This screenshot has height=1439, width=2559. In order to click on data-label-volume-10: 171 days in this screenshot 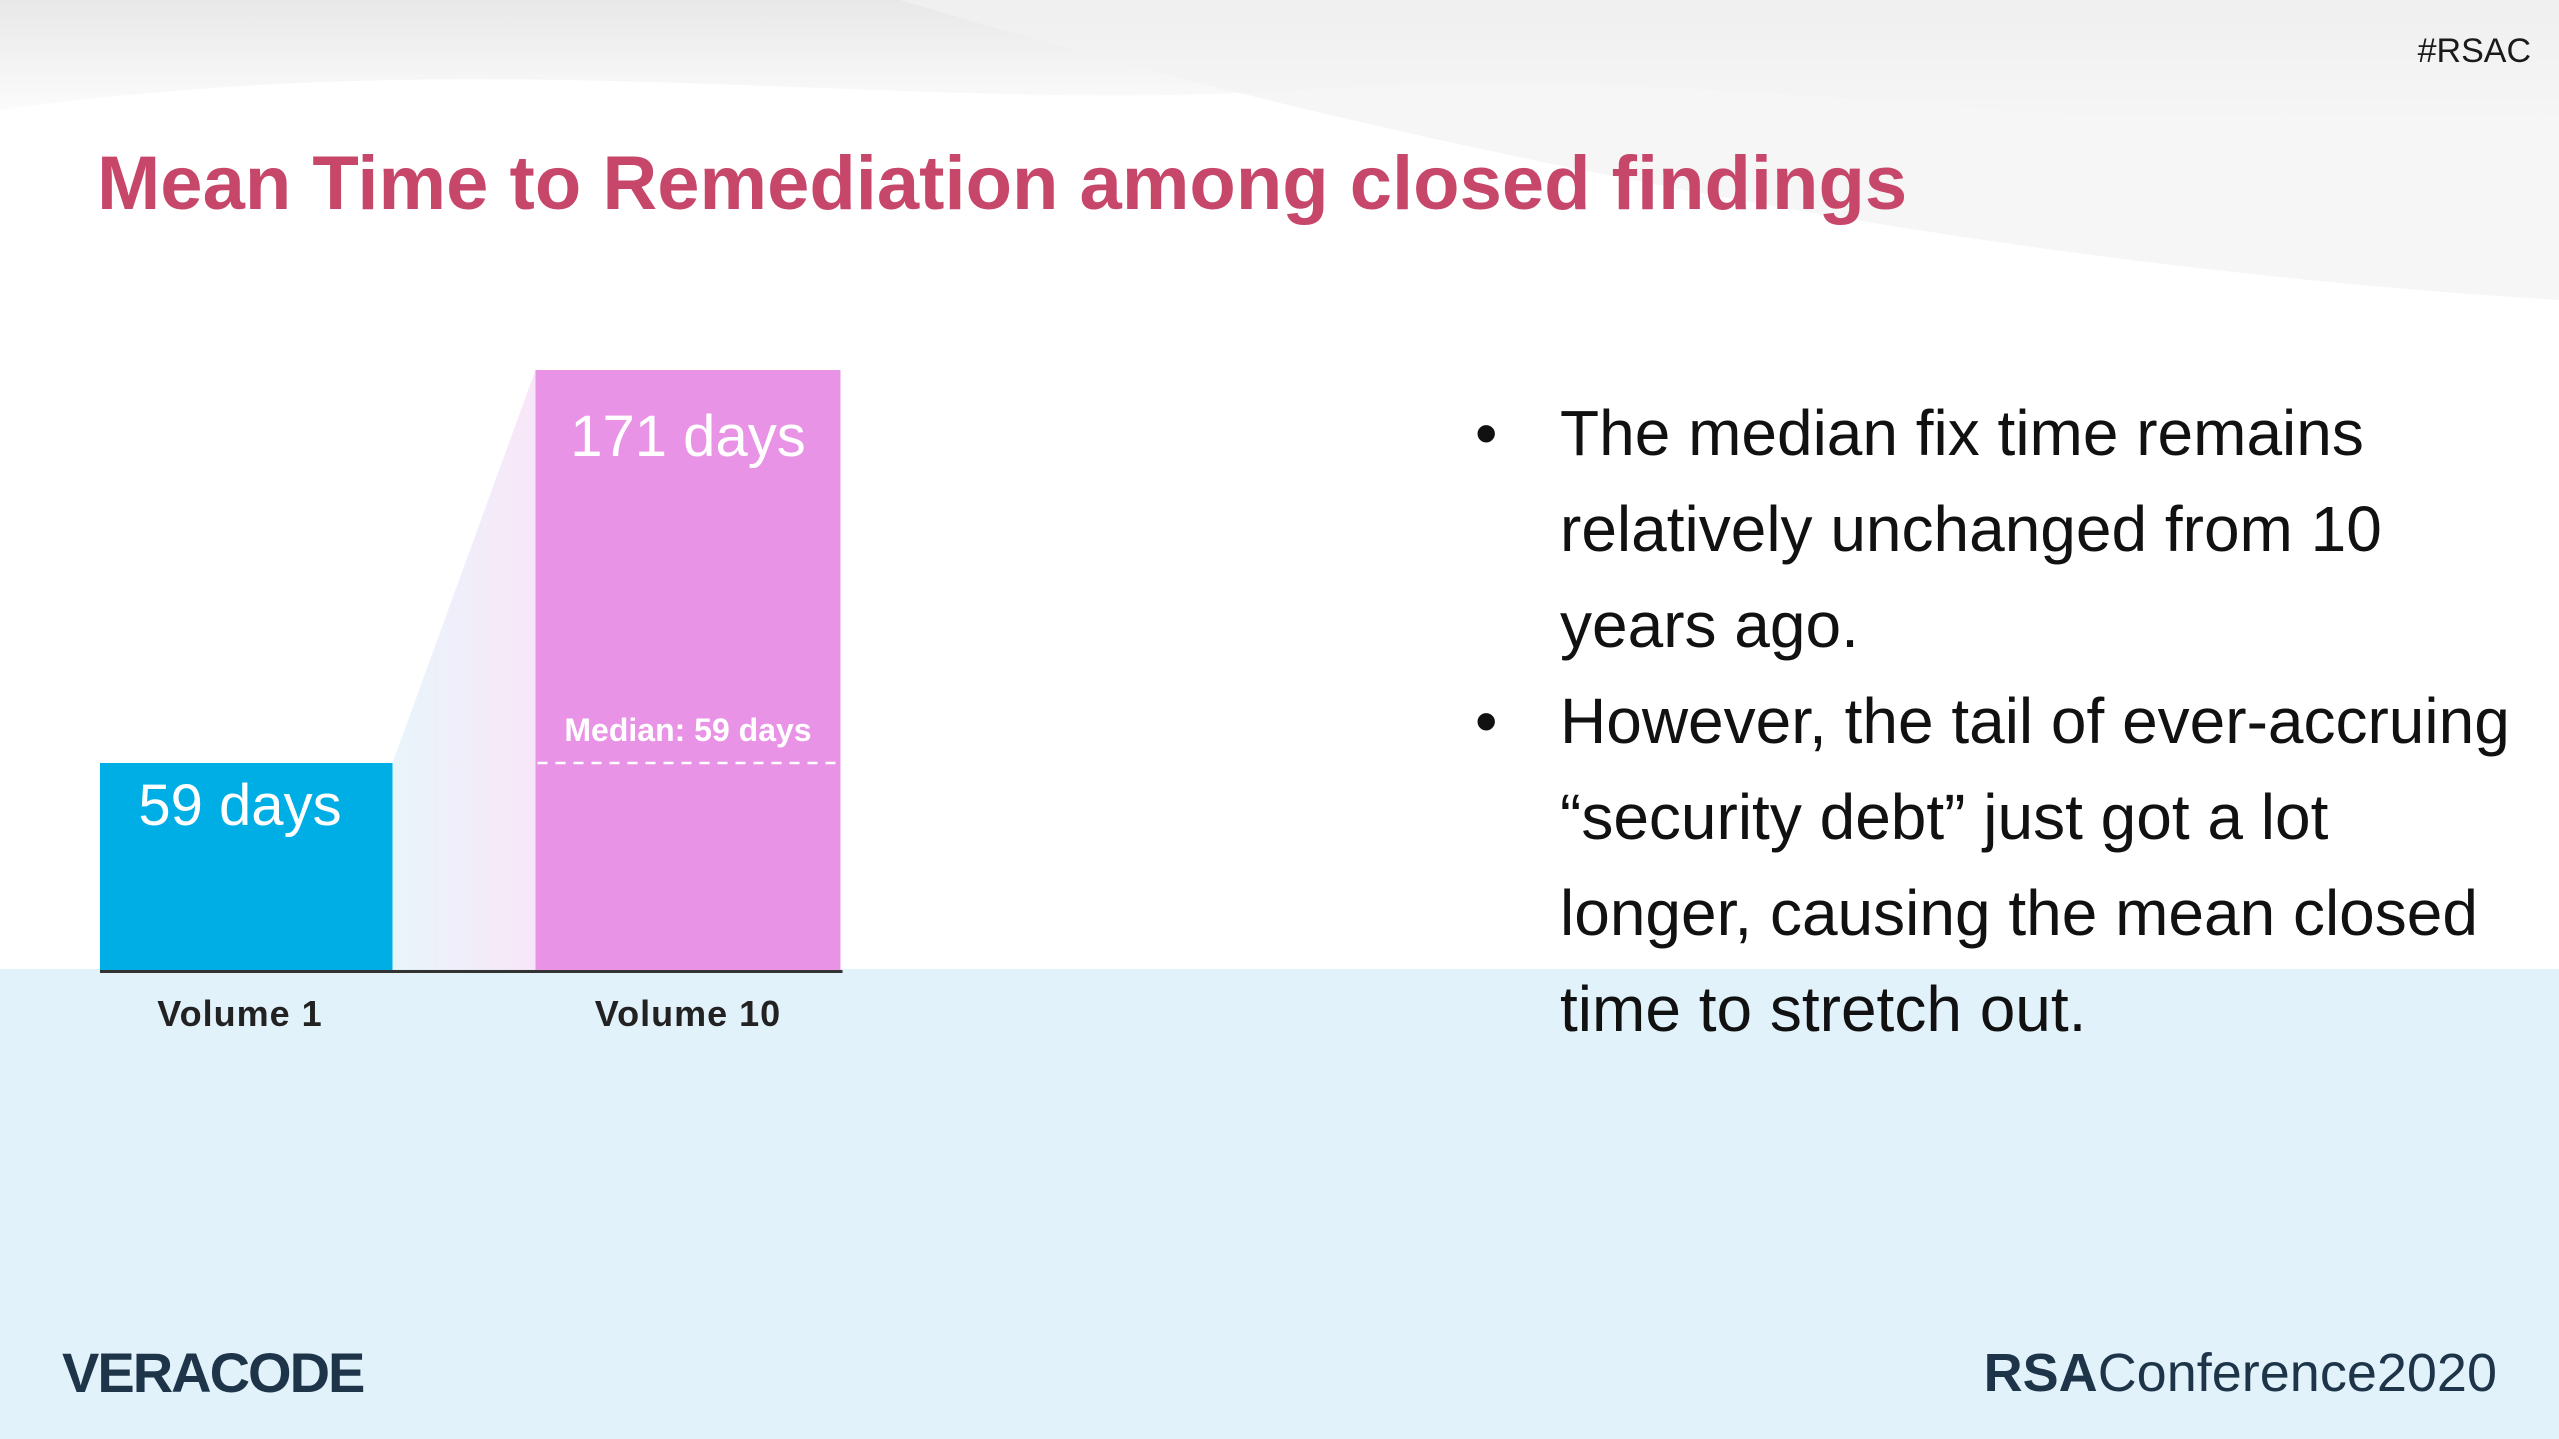, I will do `click(687, 436)`.